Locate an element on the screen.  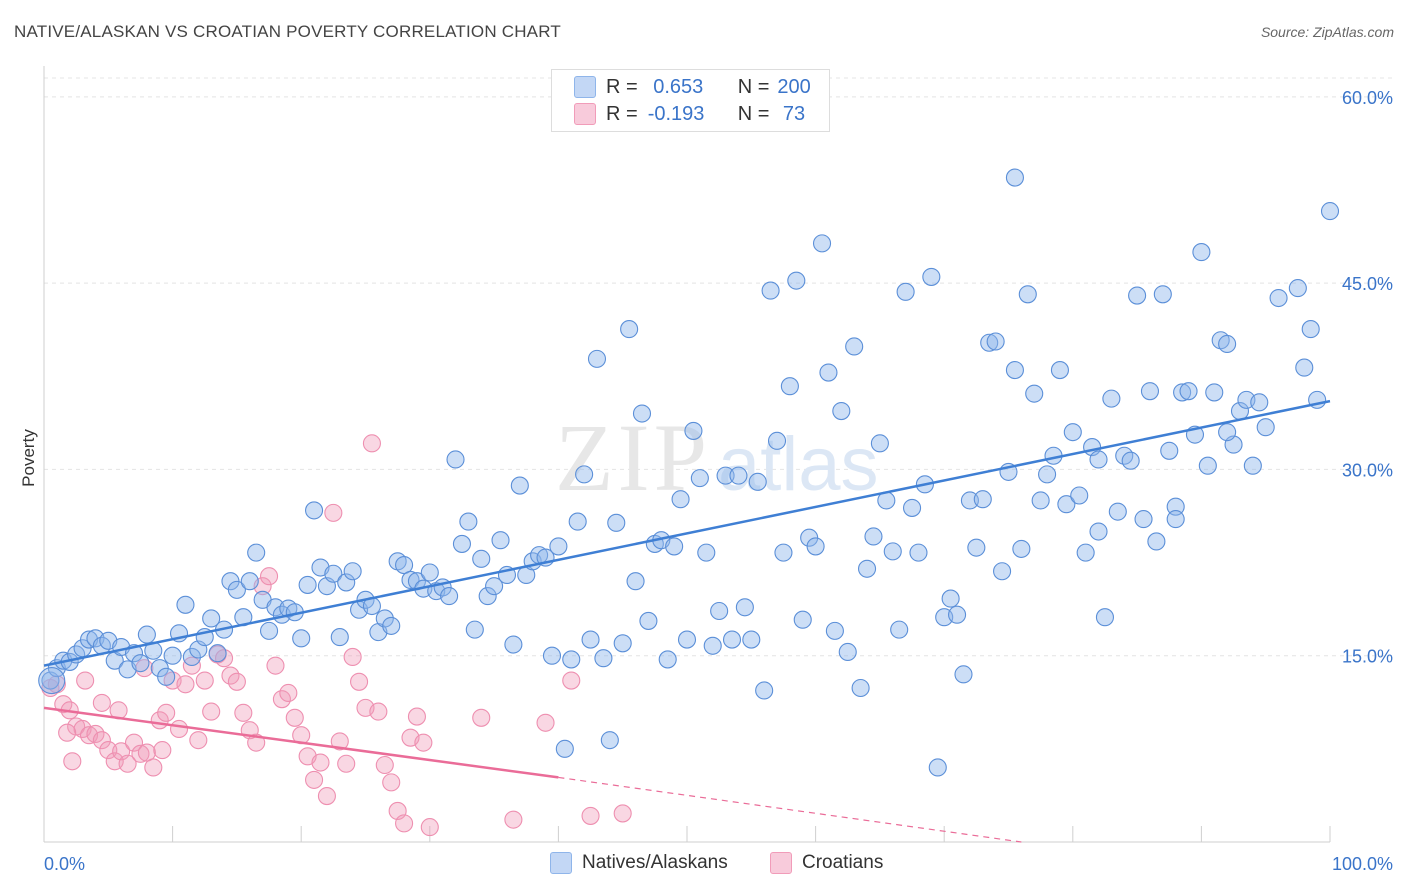
correlation-legend: R = 0.653 N = 200 R = -0.193 N = 73 is located at coordinates (690, 100).